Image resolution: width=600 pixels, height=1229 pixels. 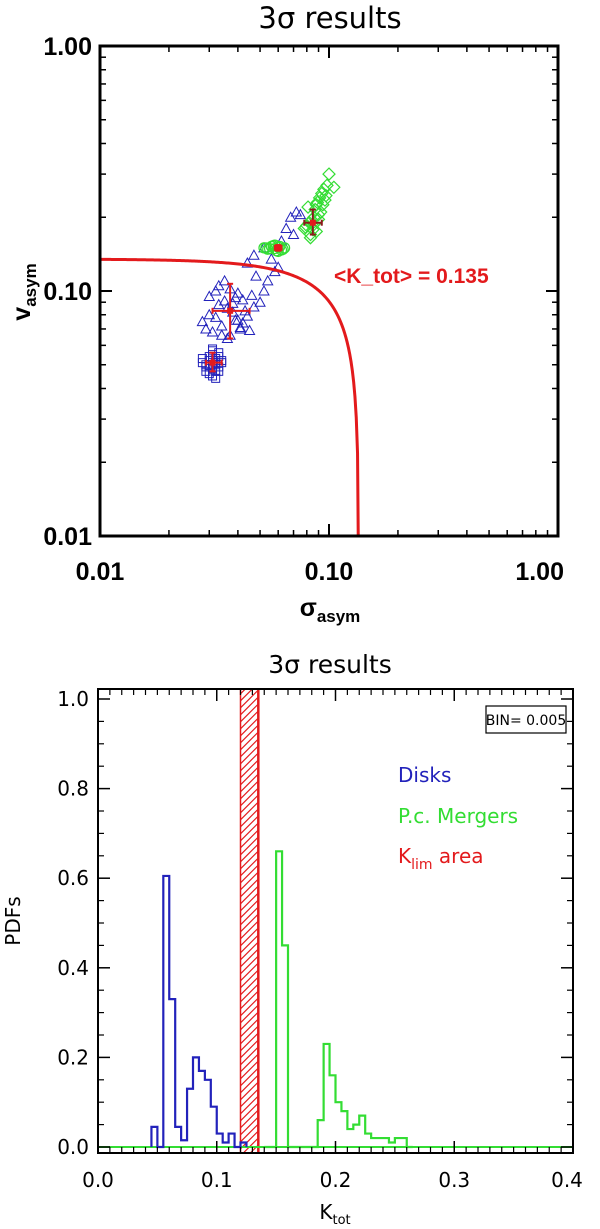 I want to click on y-tick-label: 0.4, so click(x=73, y=968).